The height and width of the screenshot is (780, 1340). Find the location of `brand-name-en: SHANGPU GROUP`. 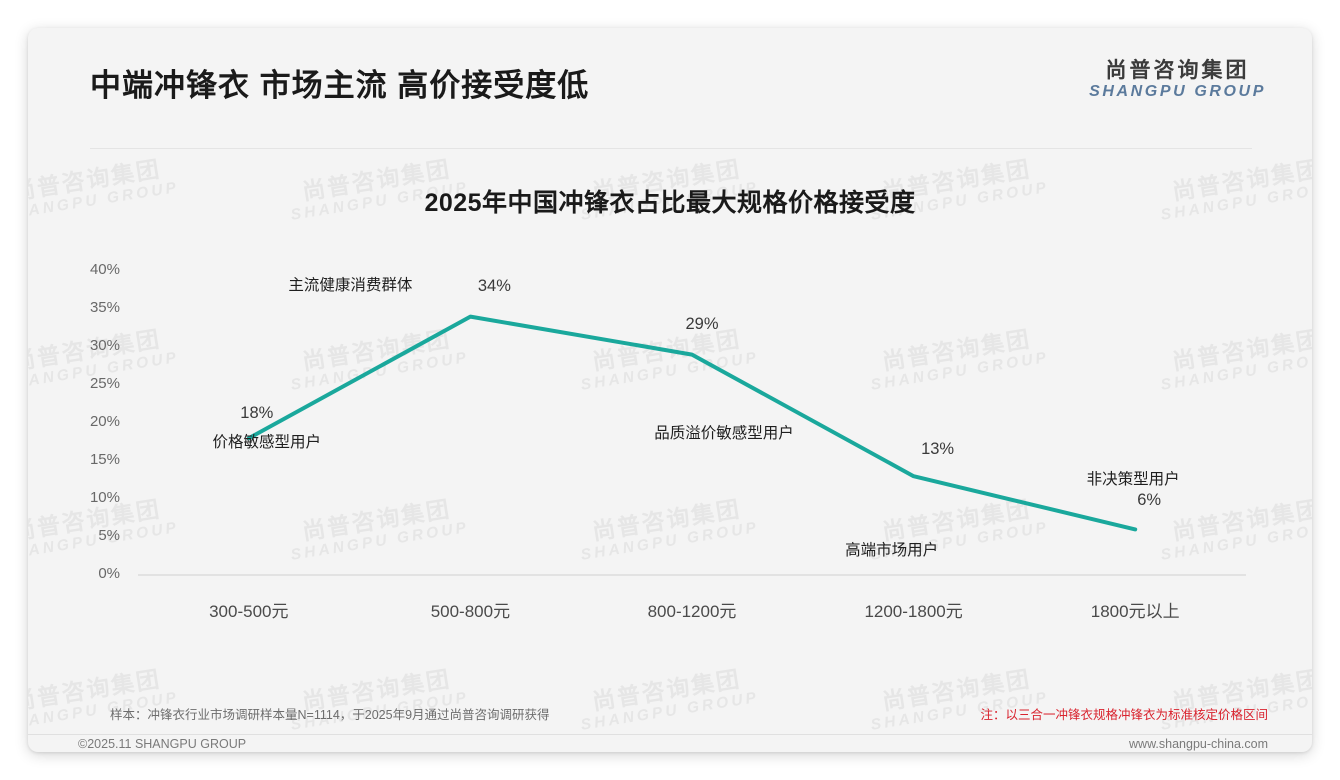

brand-name-en: SHANGPU GROUP is located at coordinates (1177, 92).